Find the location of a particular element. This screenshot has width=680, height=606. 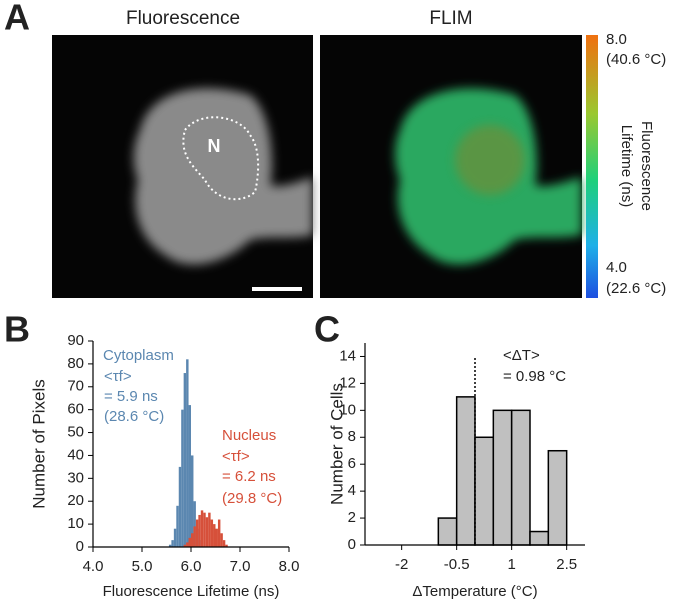

panel-label: A is located at coordinates (17, 19).